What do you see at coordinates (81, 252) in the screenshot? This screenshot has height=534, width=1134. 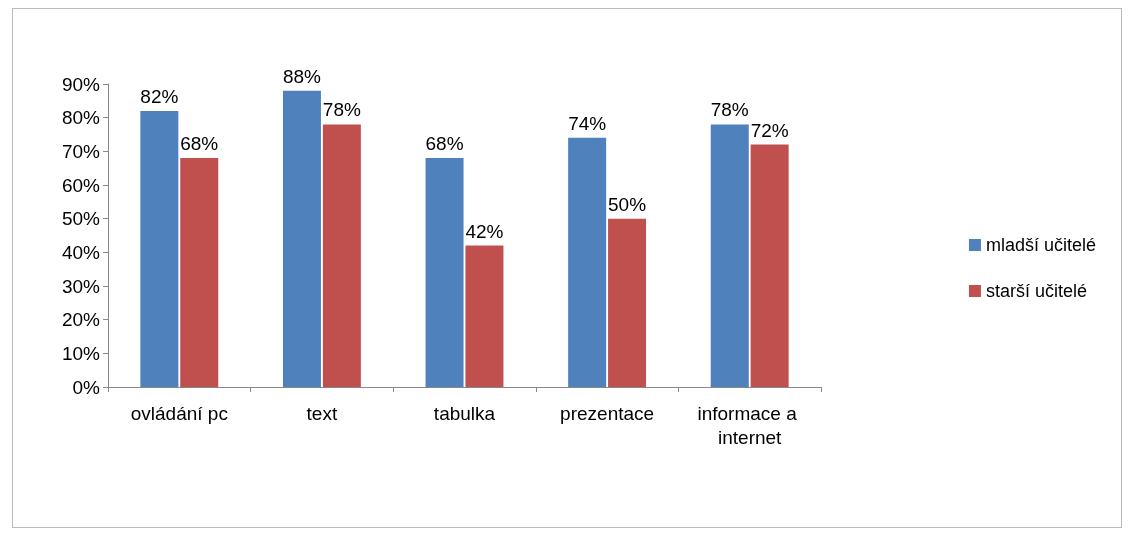 I see `y-tick-label: 40%` at bounding box center [81, 252].